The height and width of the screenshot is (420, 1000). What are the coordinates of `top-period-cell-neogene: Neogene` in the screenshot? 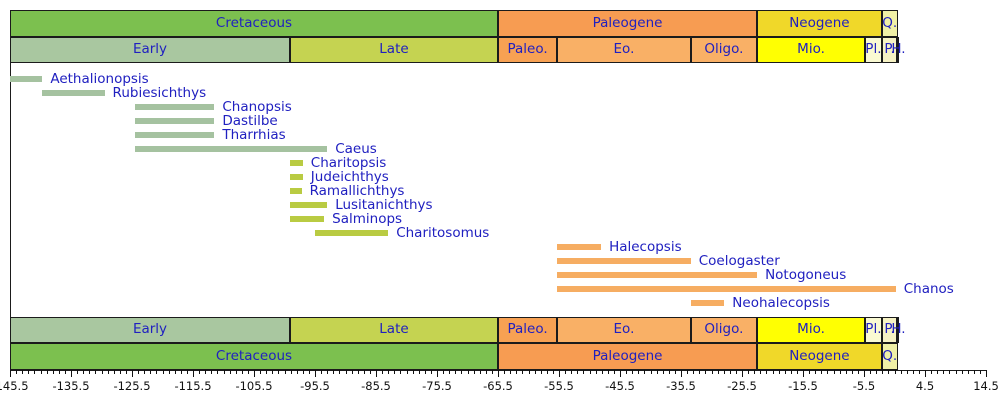 It's located at (819, 23).